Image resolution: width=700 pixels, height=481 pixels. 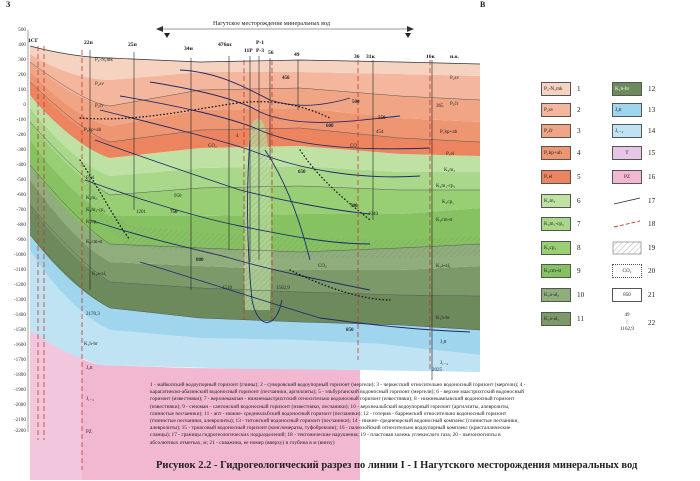 What do you see at coordinates (255, 63) in the screenshot?
I see `layer-p2n1mk` at bounding box center [255, 63].